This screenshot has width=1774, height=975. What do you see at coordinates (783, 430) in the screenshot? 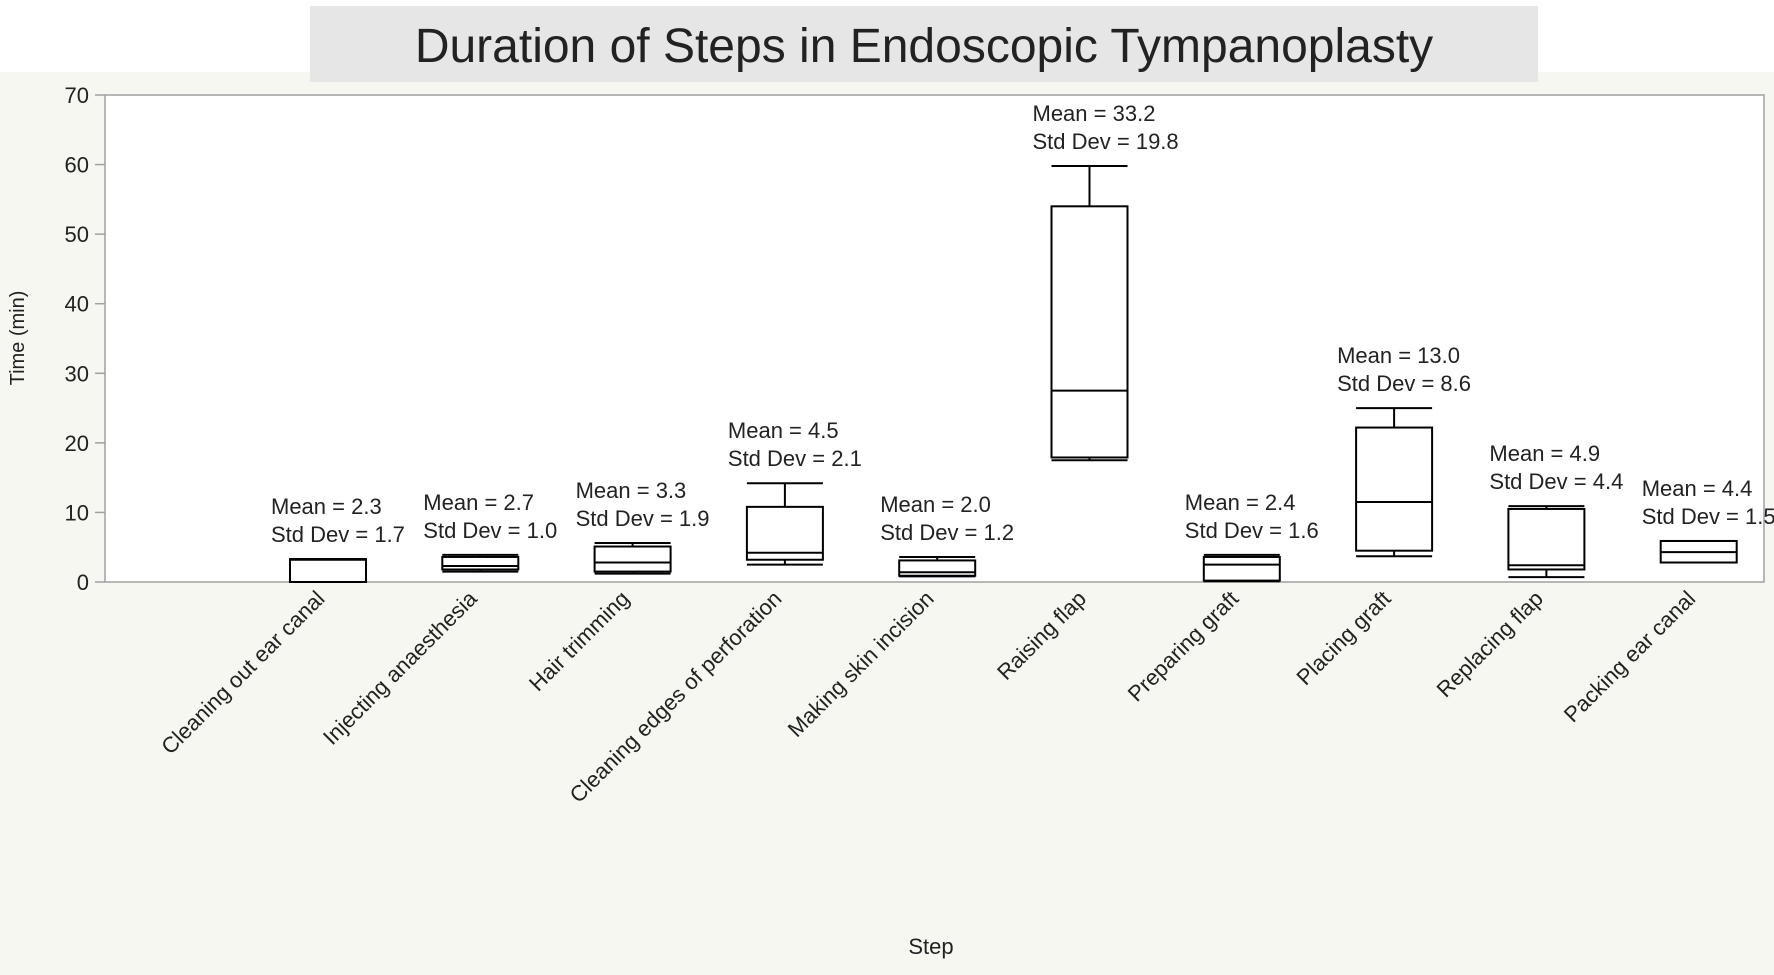
I see `mean-label: Mean = 4.5` at bounding box center [783, 430].